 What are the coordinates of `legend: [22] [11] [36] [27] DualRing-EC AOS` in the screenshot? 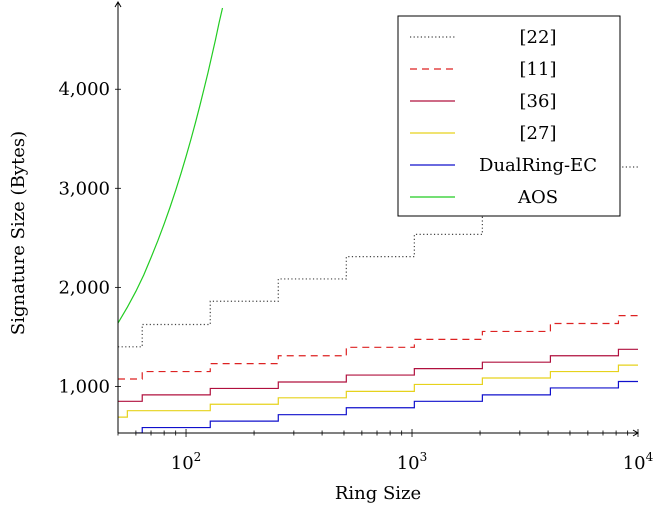 It's located at (509, 116).